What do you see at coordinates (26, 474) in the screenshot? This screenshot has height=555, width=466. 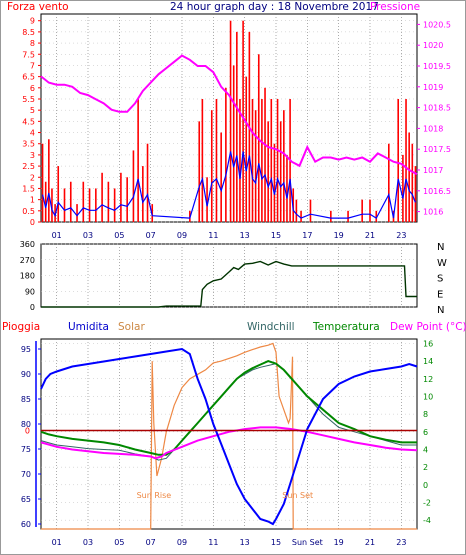 I see `humidity-tick-label: 70` at bounding box center [26, 474].